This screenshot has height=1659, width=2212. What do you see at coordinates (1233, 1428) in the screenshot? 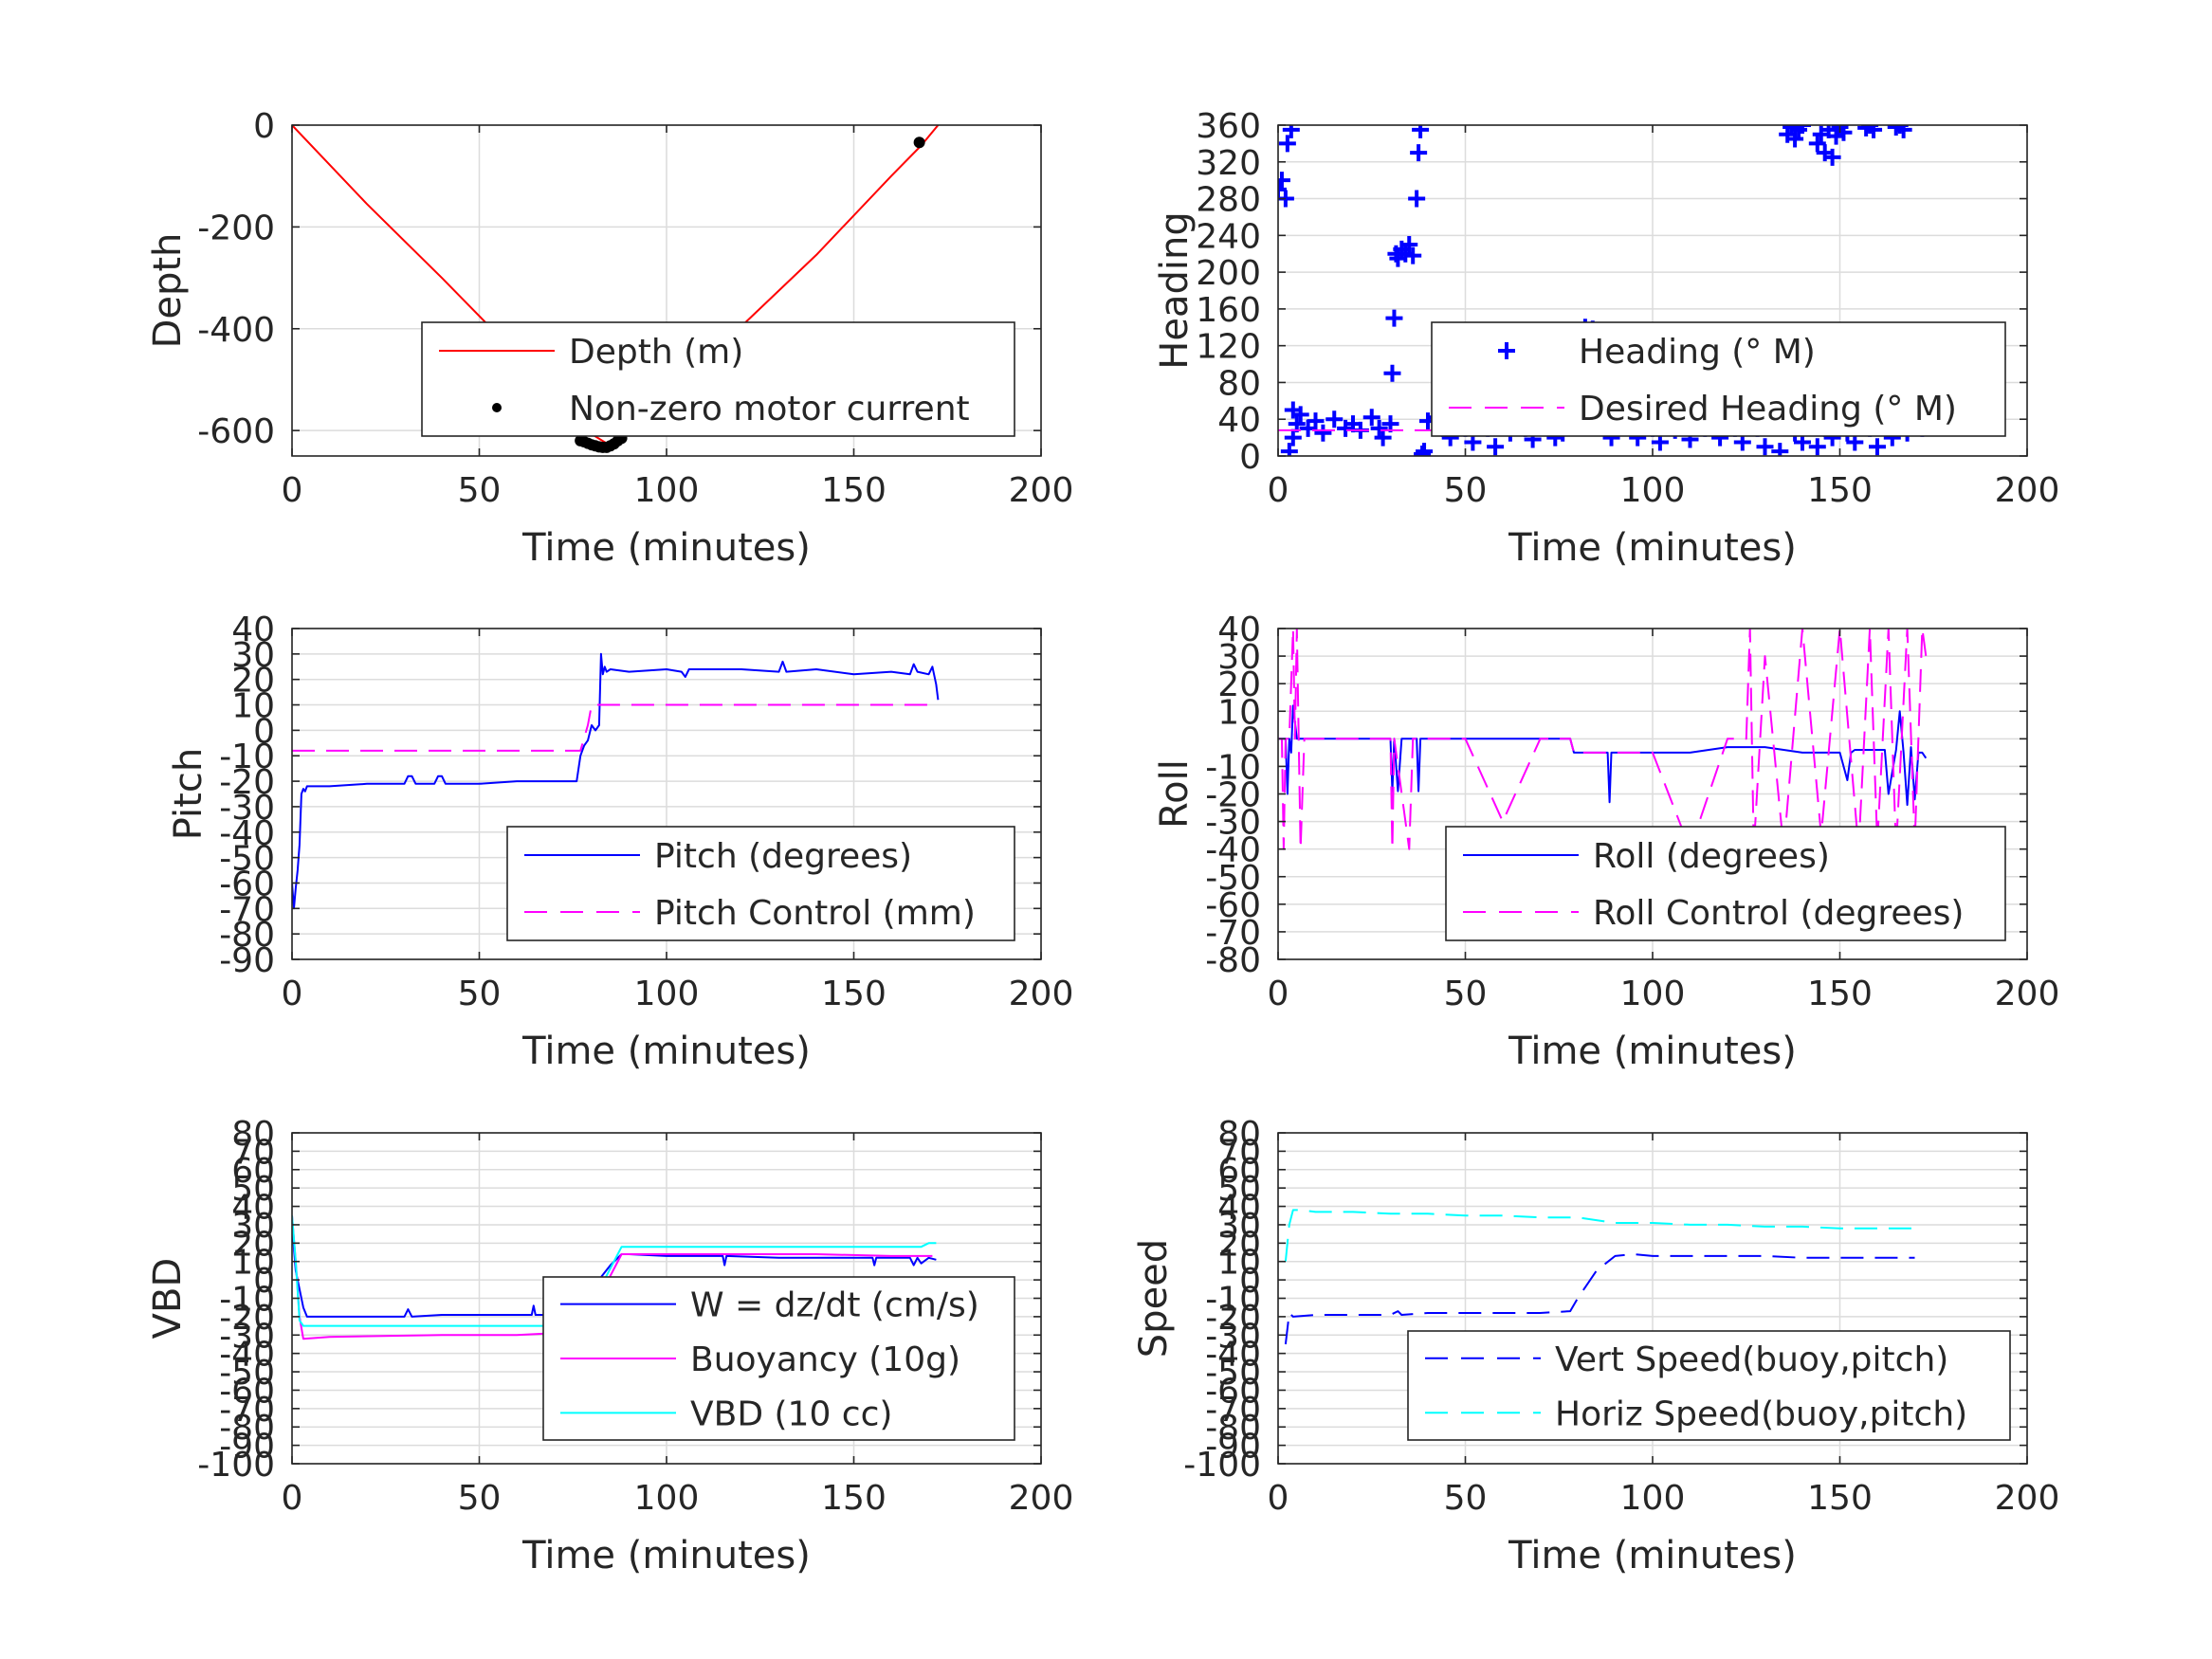
I see `speed-ytick-label: -80` at bounding box center [1233, 1428].